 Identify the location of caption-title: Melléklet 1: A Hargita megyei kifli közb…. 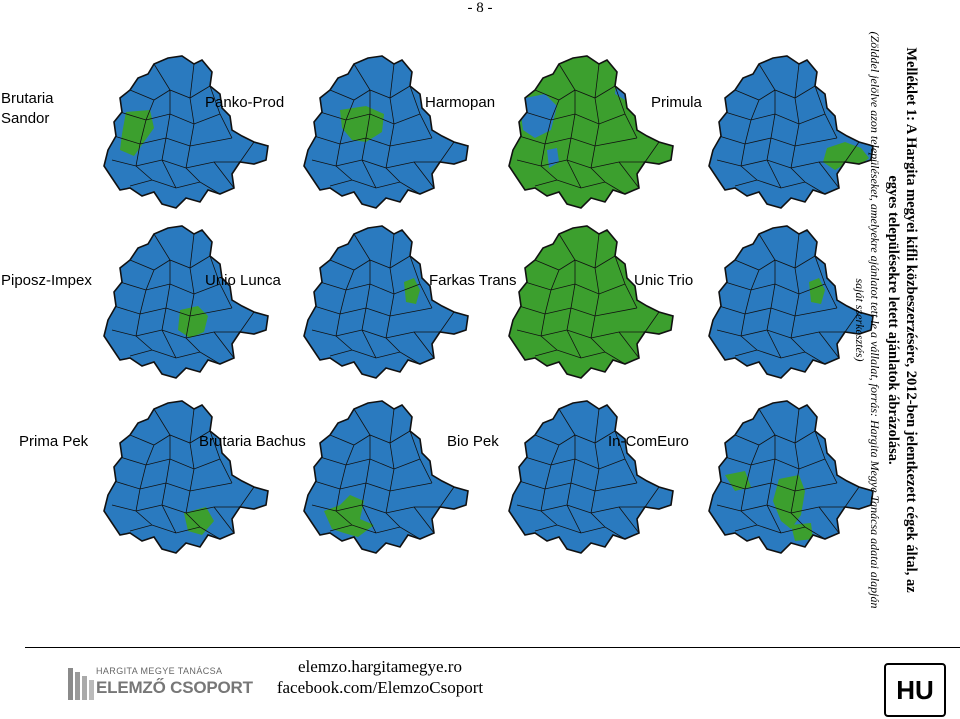
(902, 320).